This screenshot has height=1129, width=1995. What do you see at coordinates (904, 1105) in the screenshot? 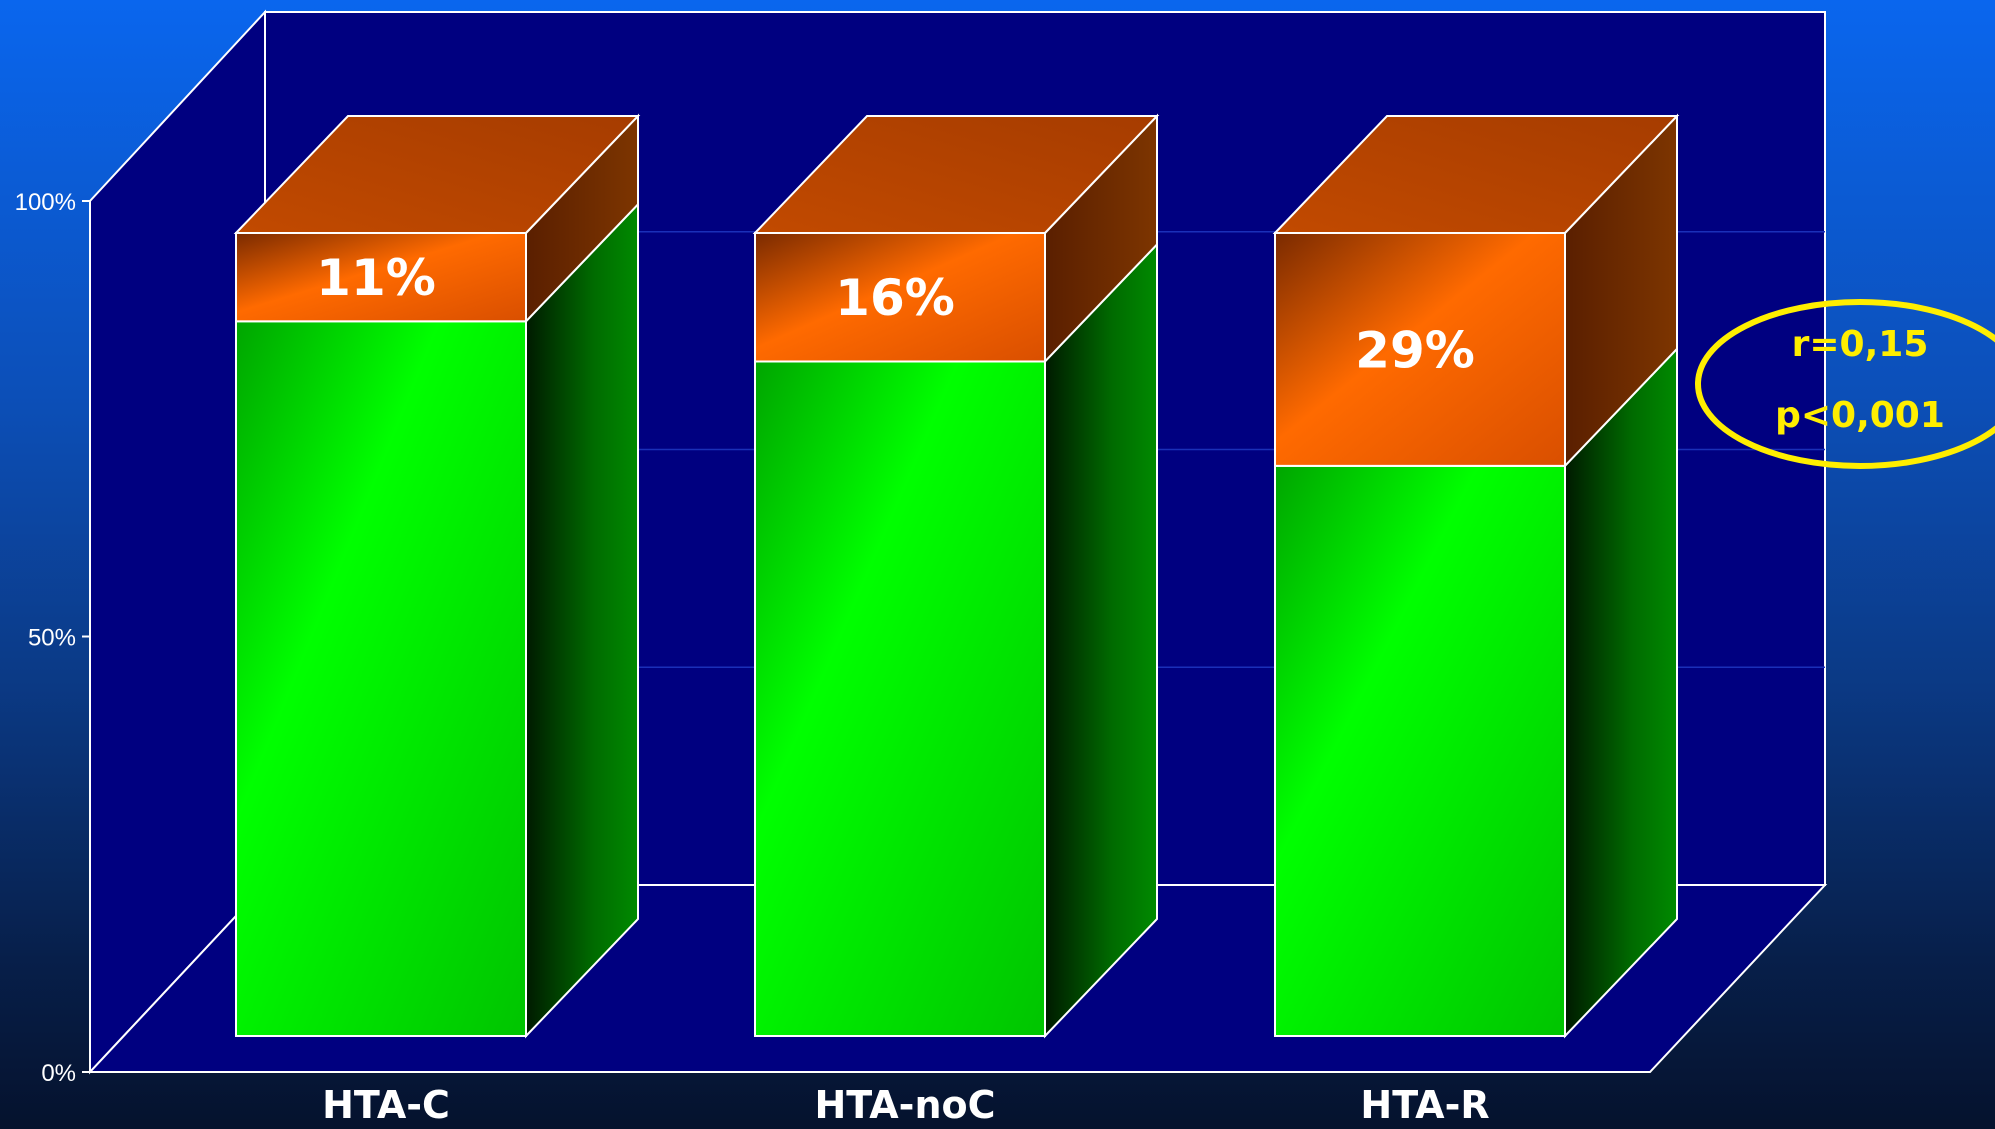
I see `category-label: HTA-noC` at bounding box center [904, 1105].